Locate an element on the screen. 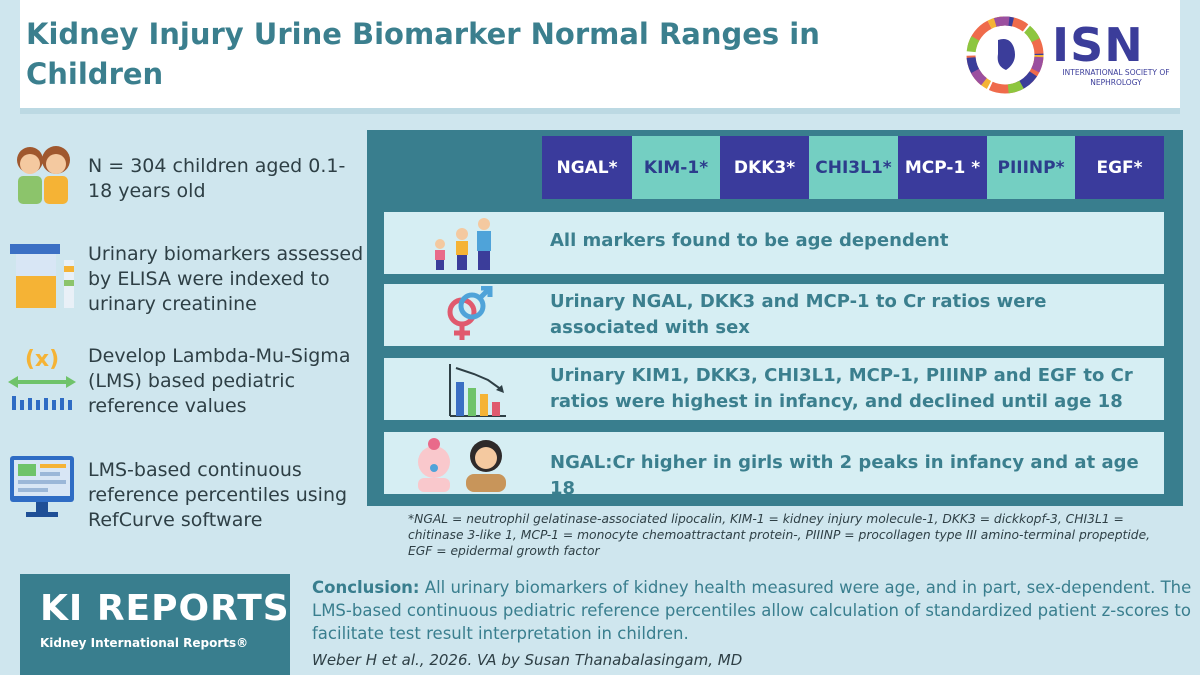 This screenshot has width=1200, height=675. biomarker-tag-chi3l1: CHI3L1* is located at coordinates (853, 167).